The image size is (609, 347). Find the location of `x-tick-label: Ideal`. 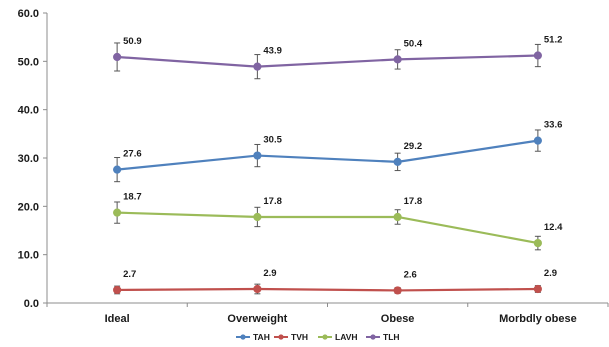

x-tick-label: Ideal is located at coordinates (117, 319).